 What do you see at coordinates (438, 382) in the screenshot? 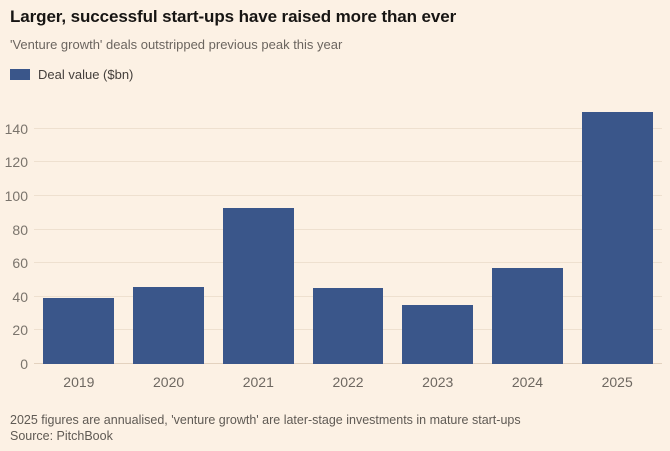
I see `x-tick-label-2023: 2023` at bounding box center [438, 382].